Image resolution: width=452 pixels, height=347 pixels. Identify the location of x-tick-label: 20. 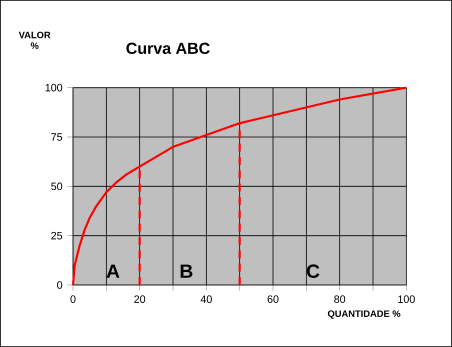
(140, 299).